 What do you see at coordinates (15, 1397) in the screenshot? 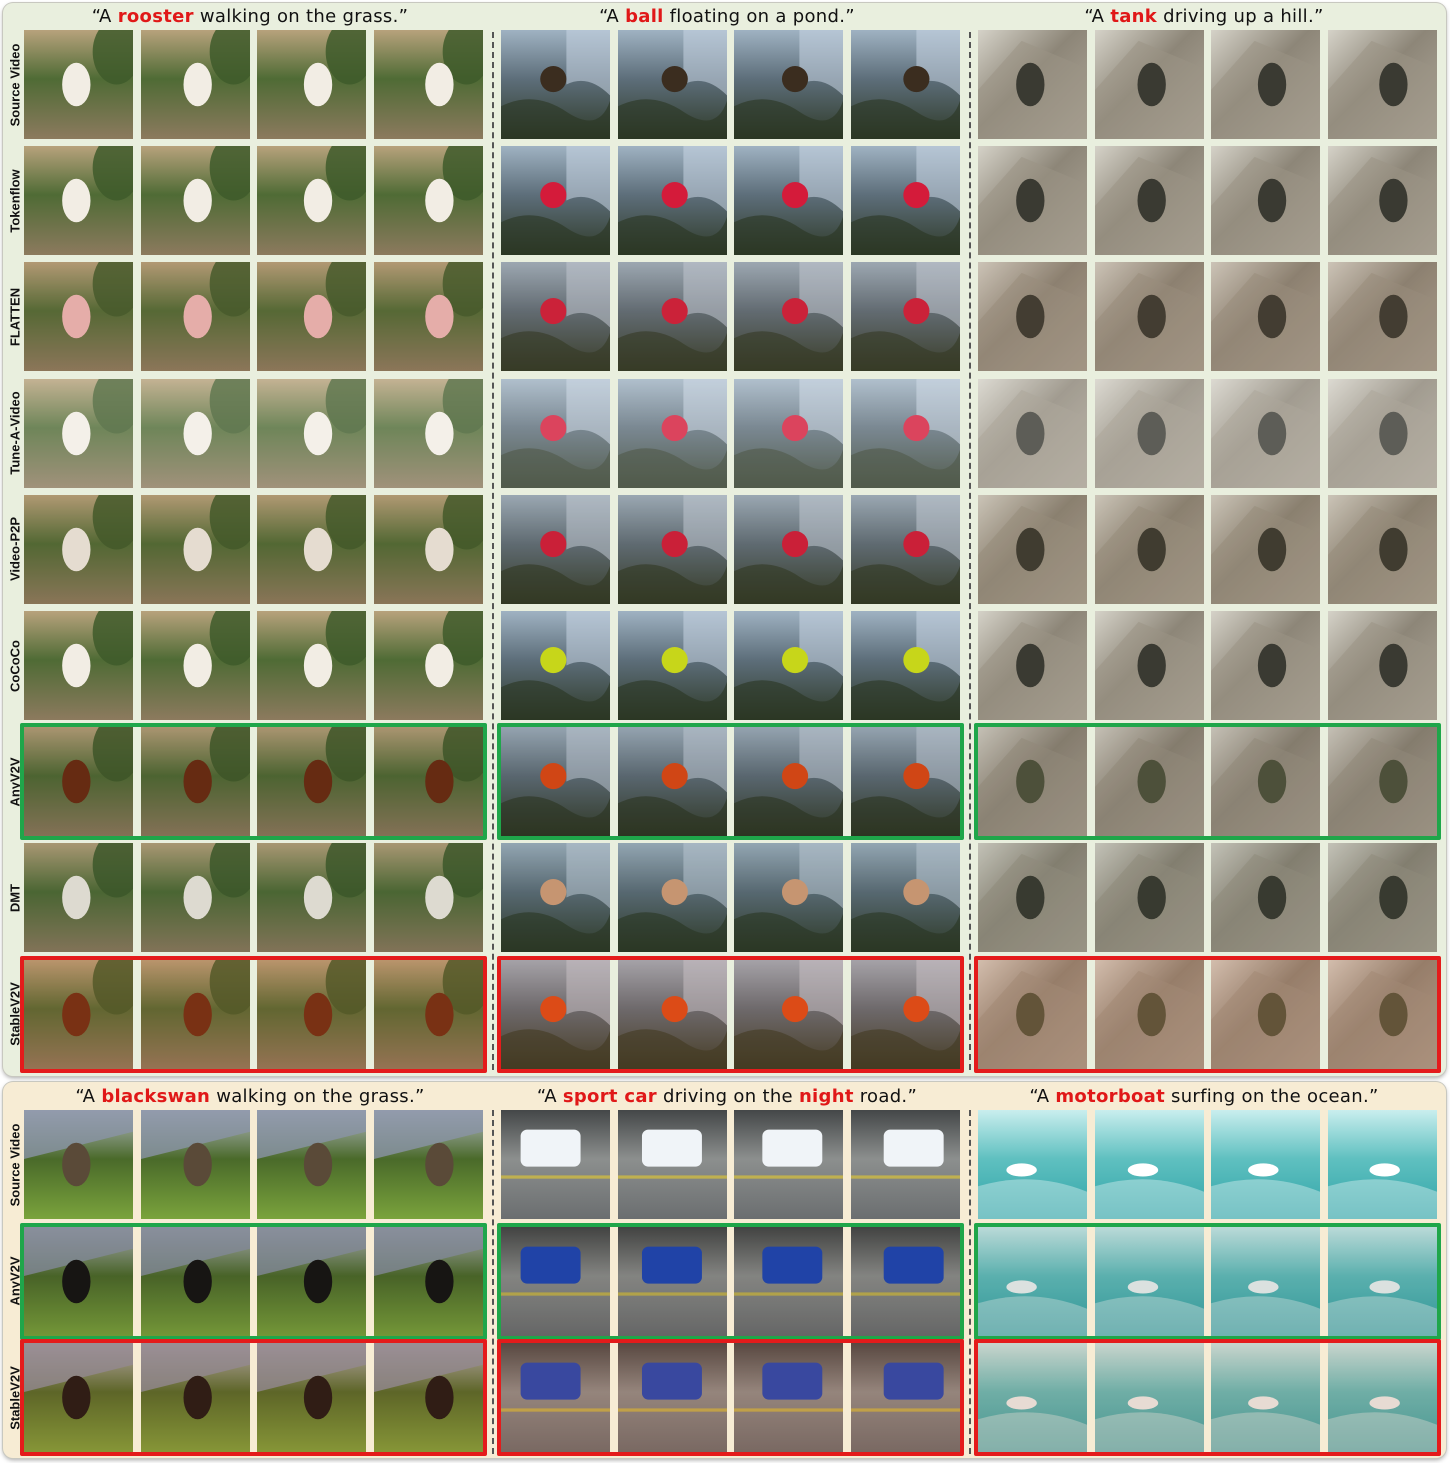
I see `row-label-text: StableV2V` at bounding box center [15, 1397].